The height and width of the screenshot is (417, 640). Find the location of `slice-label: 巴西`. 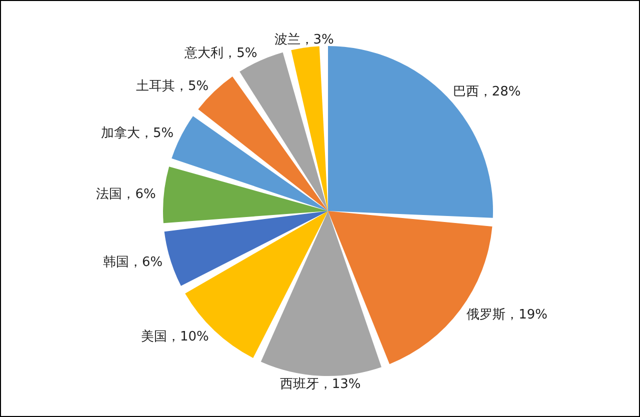

slice-label: 巴西 is located at coordinates (465, 91).